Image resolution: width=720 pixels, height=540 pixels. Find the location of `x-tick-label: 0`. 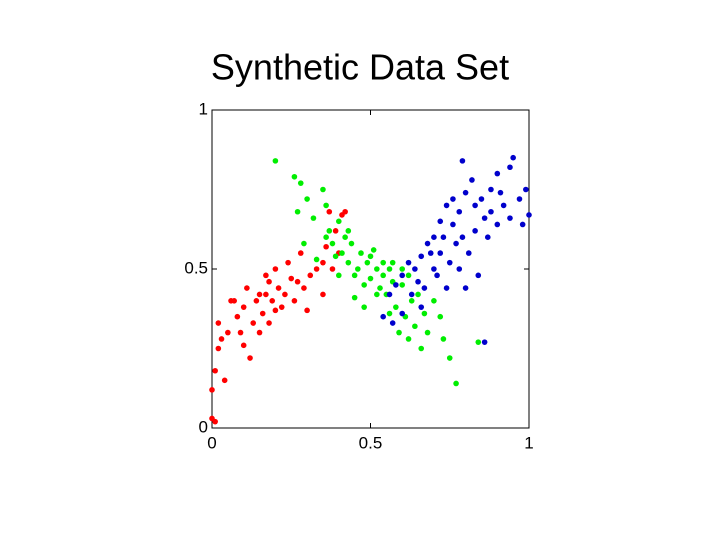

x-tick-label: 0 is located at coordinates (211, 442).